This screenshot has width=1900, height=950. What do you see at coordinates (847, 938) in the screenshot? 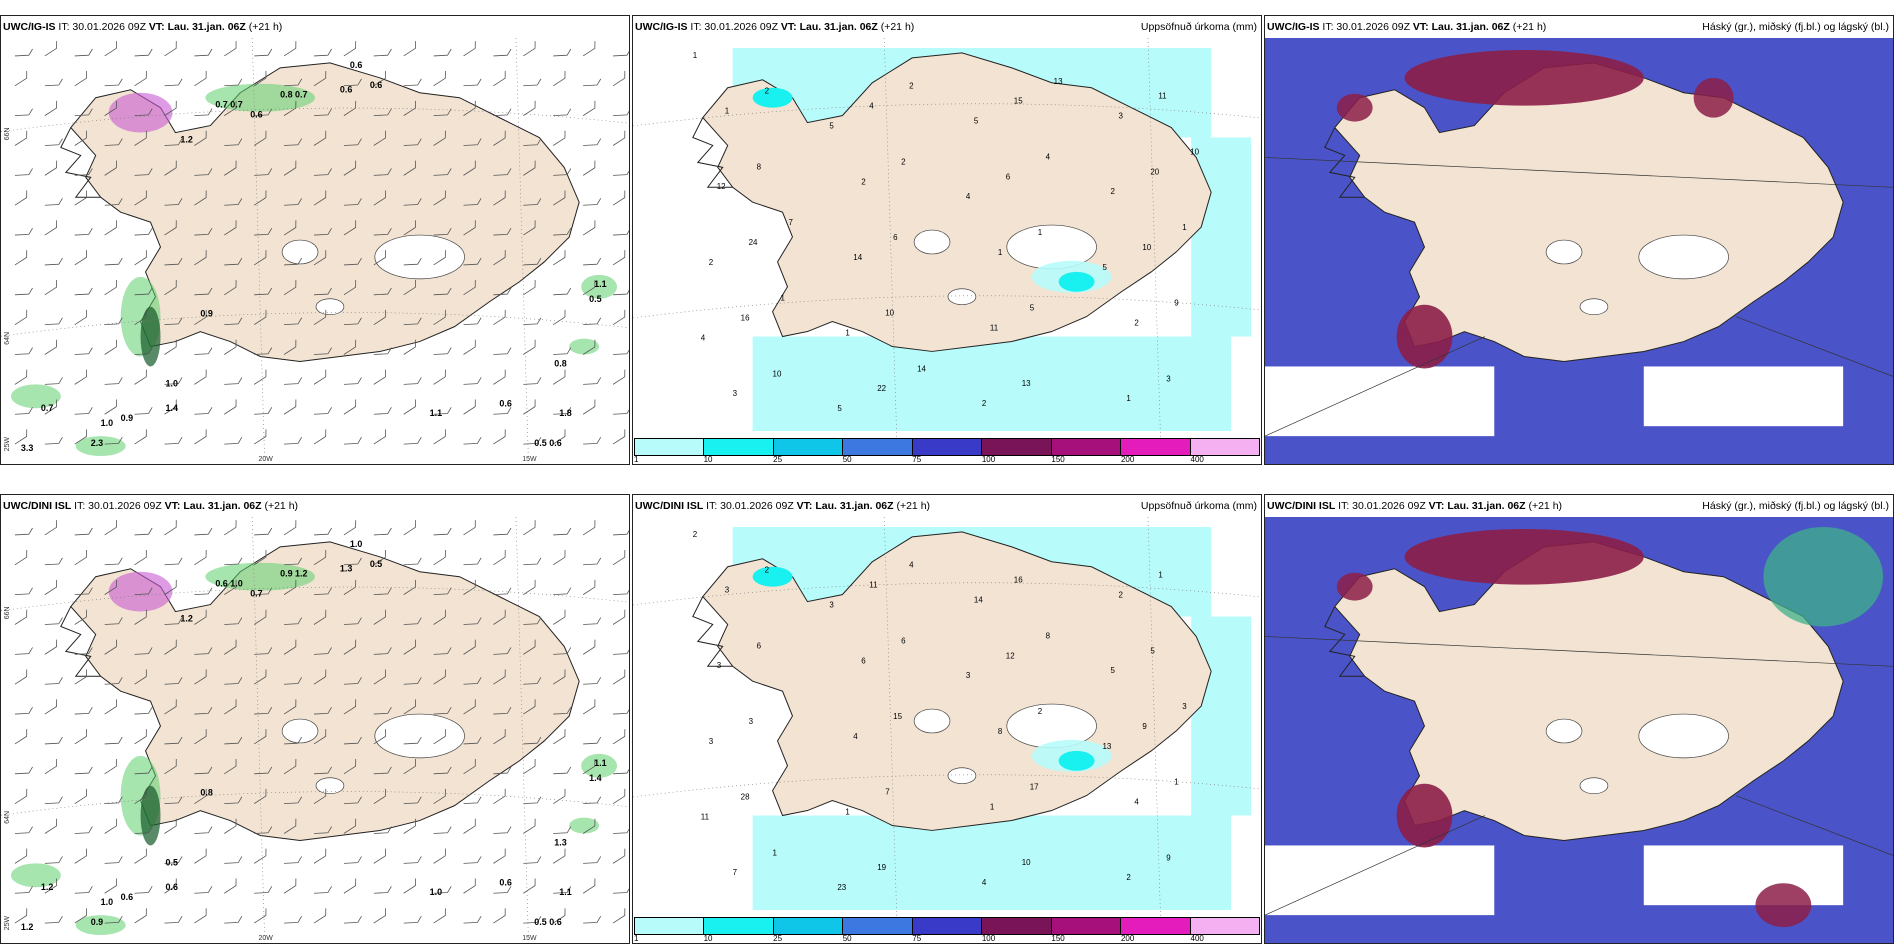
I see `colorbar-tick-label: 50` at bounding box center [847, 938].